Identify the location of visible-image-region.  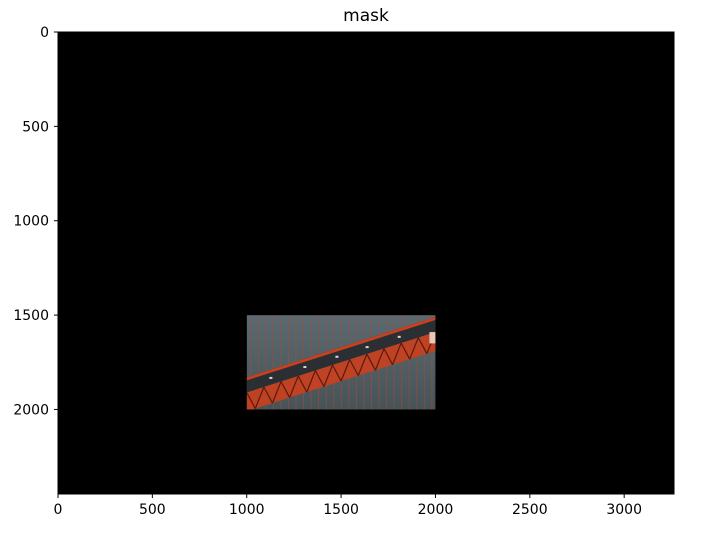
(341, 362).